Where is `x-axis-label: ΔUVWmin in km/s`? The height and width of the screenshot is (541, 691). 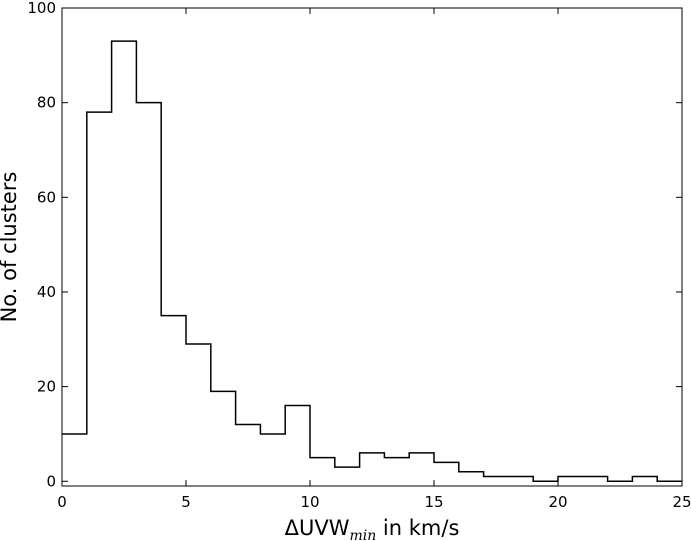
x-axis-label: ΔUVWmin in km/s is located at coordinates (372, 528).